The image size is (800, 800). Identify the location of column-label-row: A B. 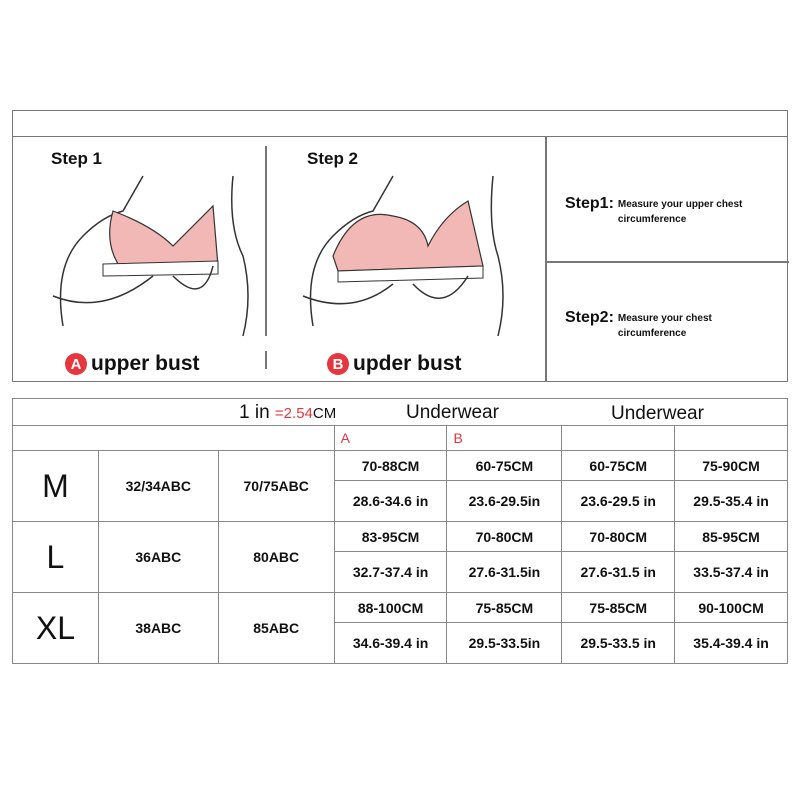
(400, 438).